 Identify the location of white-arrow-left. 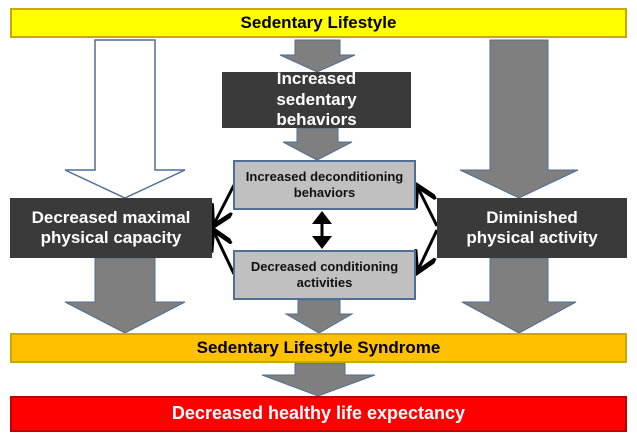
(125, 119).